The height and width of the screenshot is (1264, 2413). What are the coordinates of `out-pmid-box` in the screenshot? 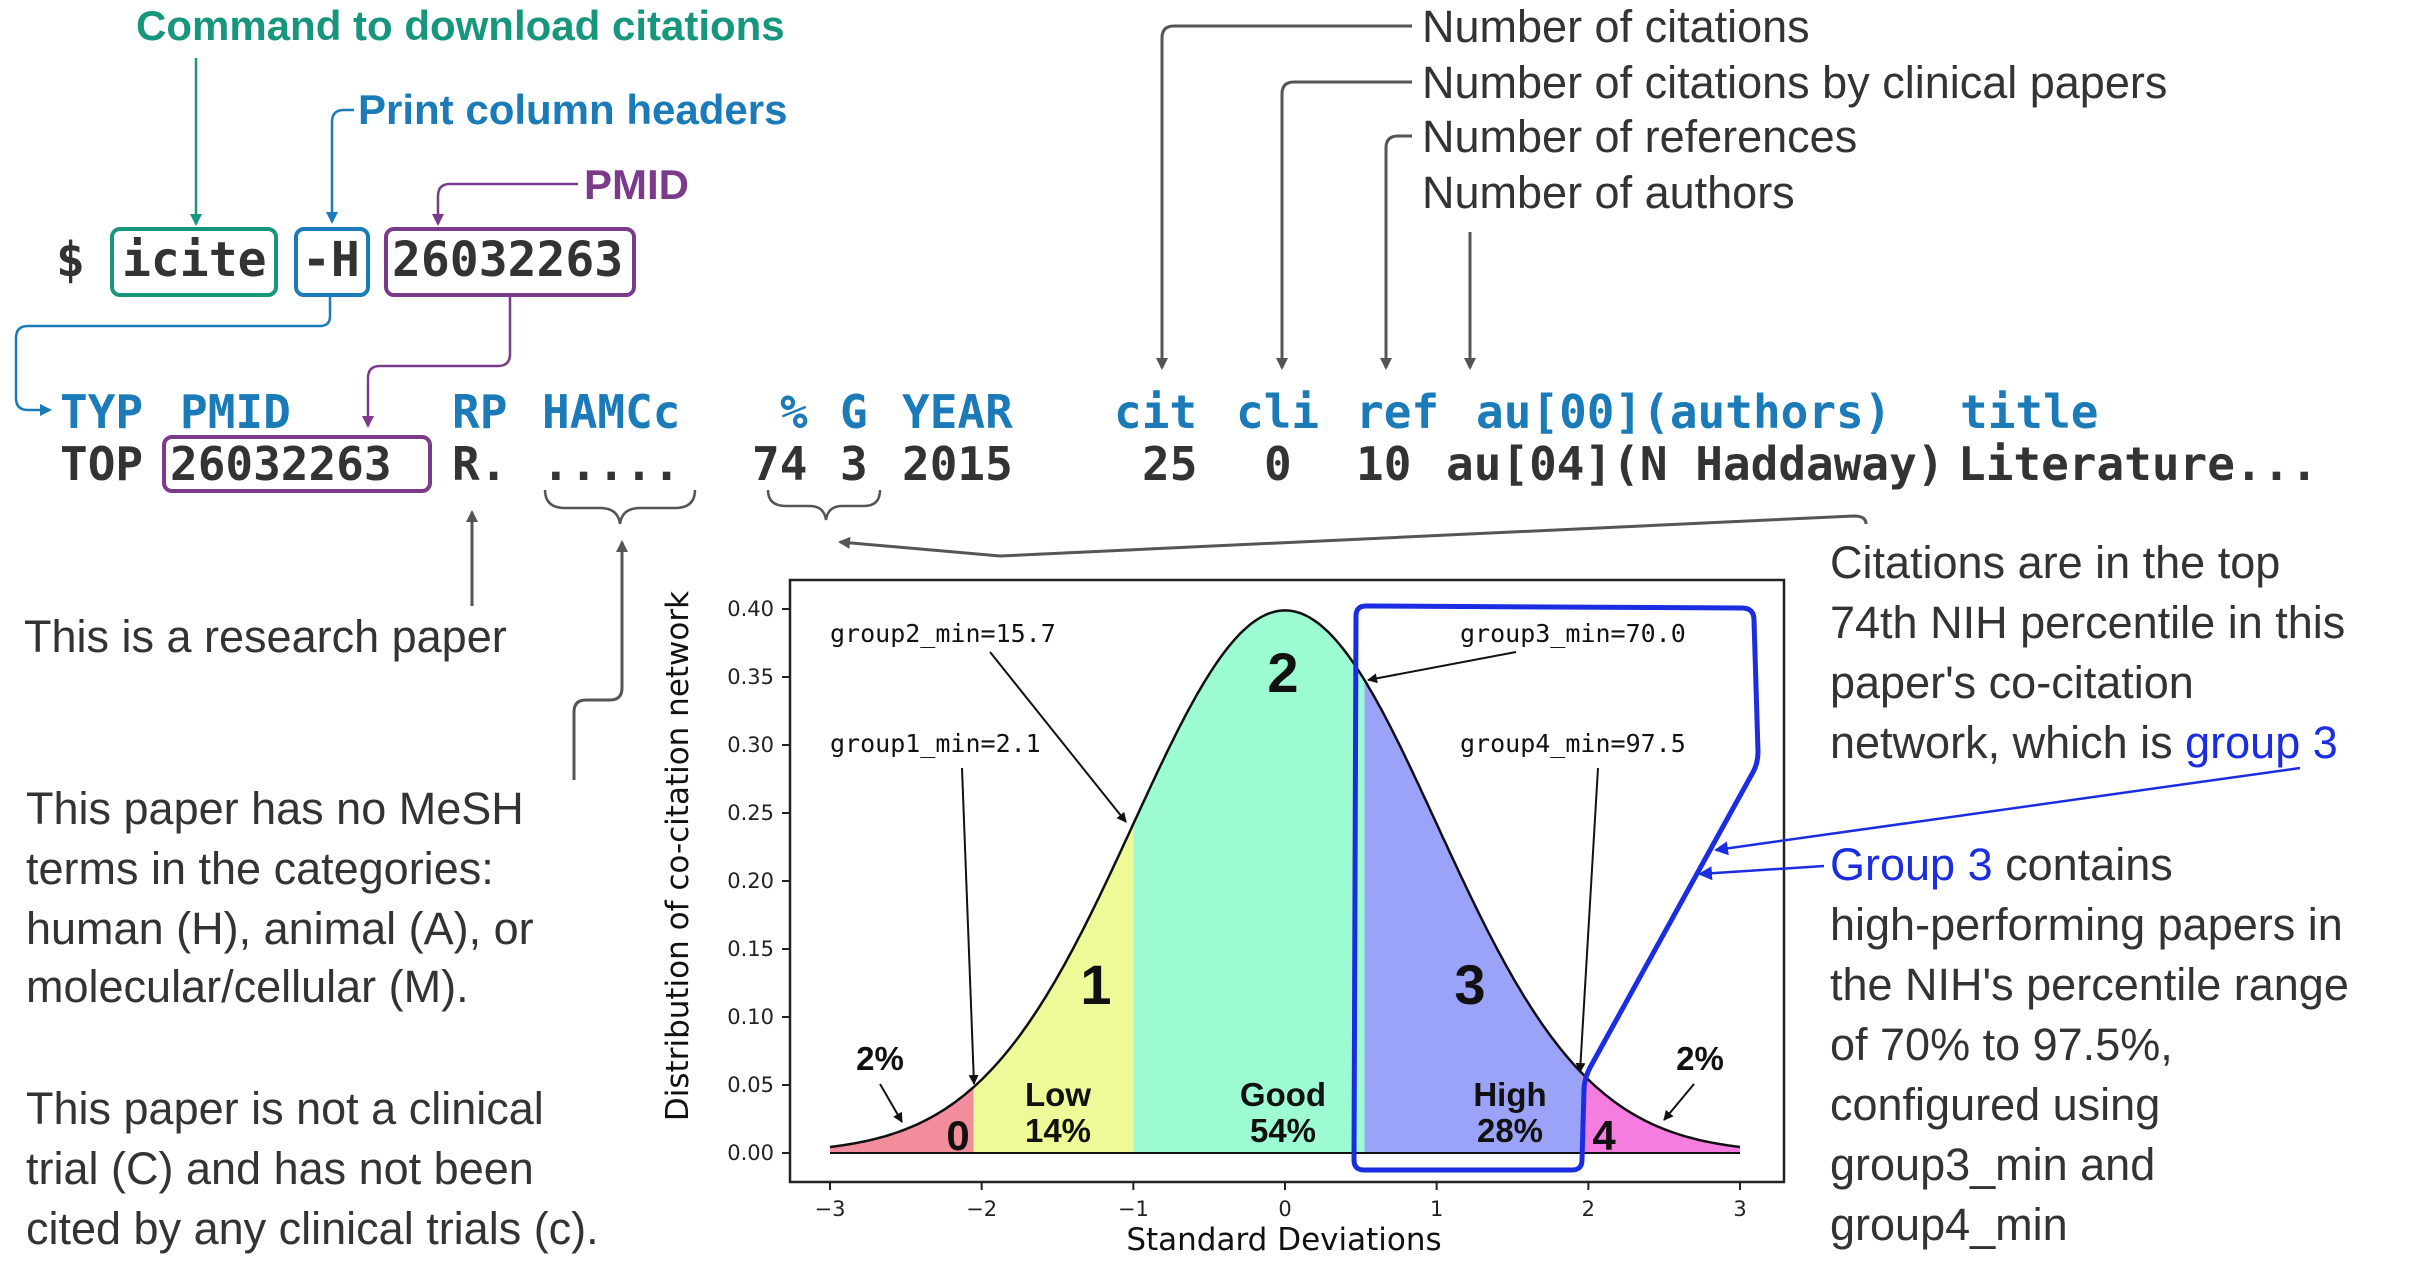 It's located at (297, 464).